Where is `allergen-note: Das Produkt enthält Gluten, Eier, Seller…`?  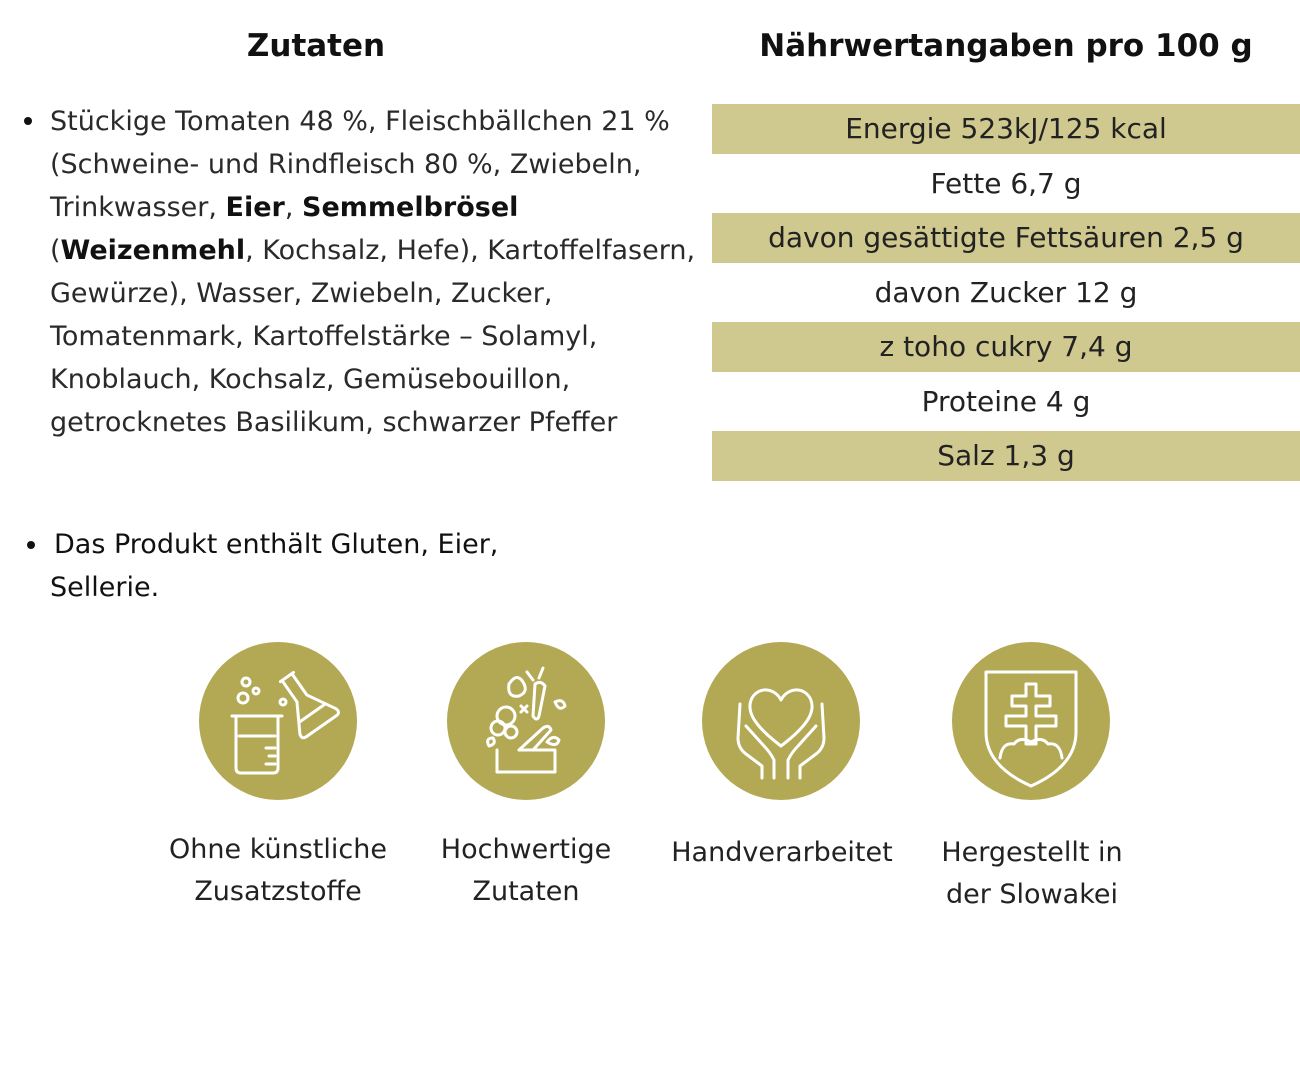
allergen-note: Das Produkt enthält Gluten, Eier, Seller… is located at coordinates (360, 566).